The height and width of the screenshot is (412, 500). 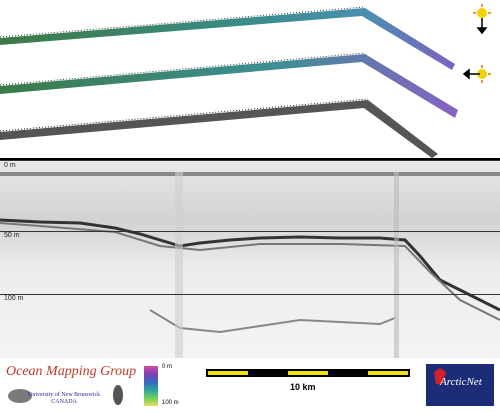 I want to click on scale-bar-label: 10 km, so click(x=303, y=387).